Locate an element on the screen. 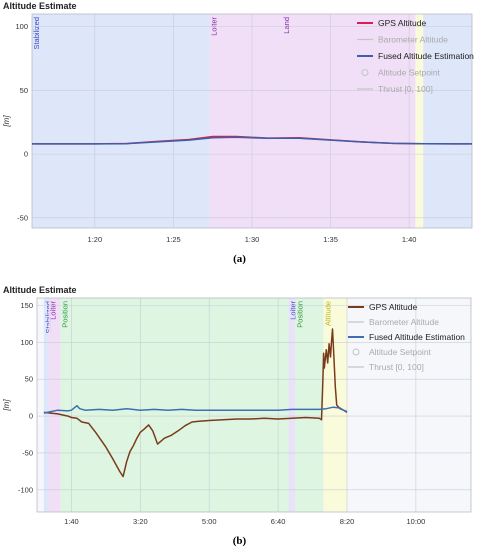 This screenshot has height=550, width=479. y-tick-label: 150 is located at coordinates (26, 305).